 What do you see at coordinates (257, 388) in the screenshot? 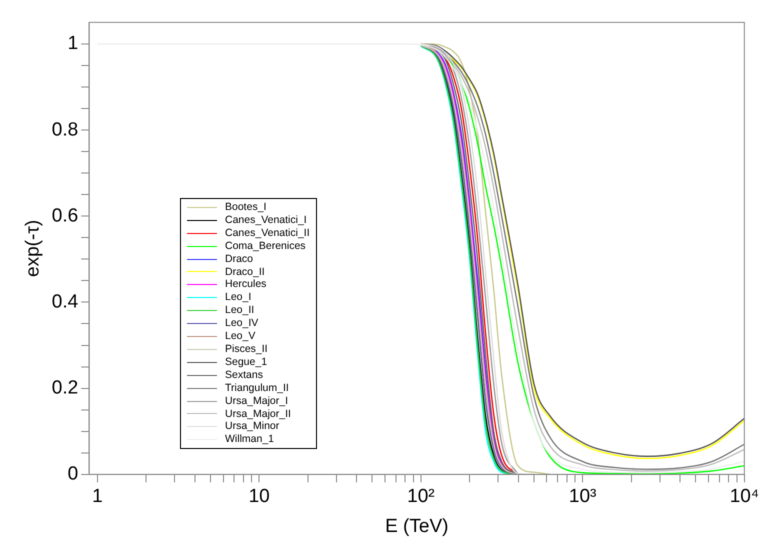
I see `legend-label: Triangulum_II` at bounding box center [257, 388].